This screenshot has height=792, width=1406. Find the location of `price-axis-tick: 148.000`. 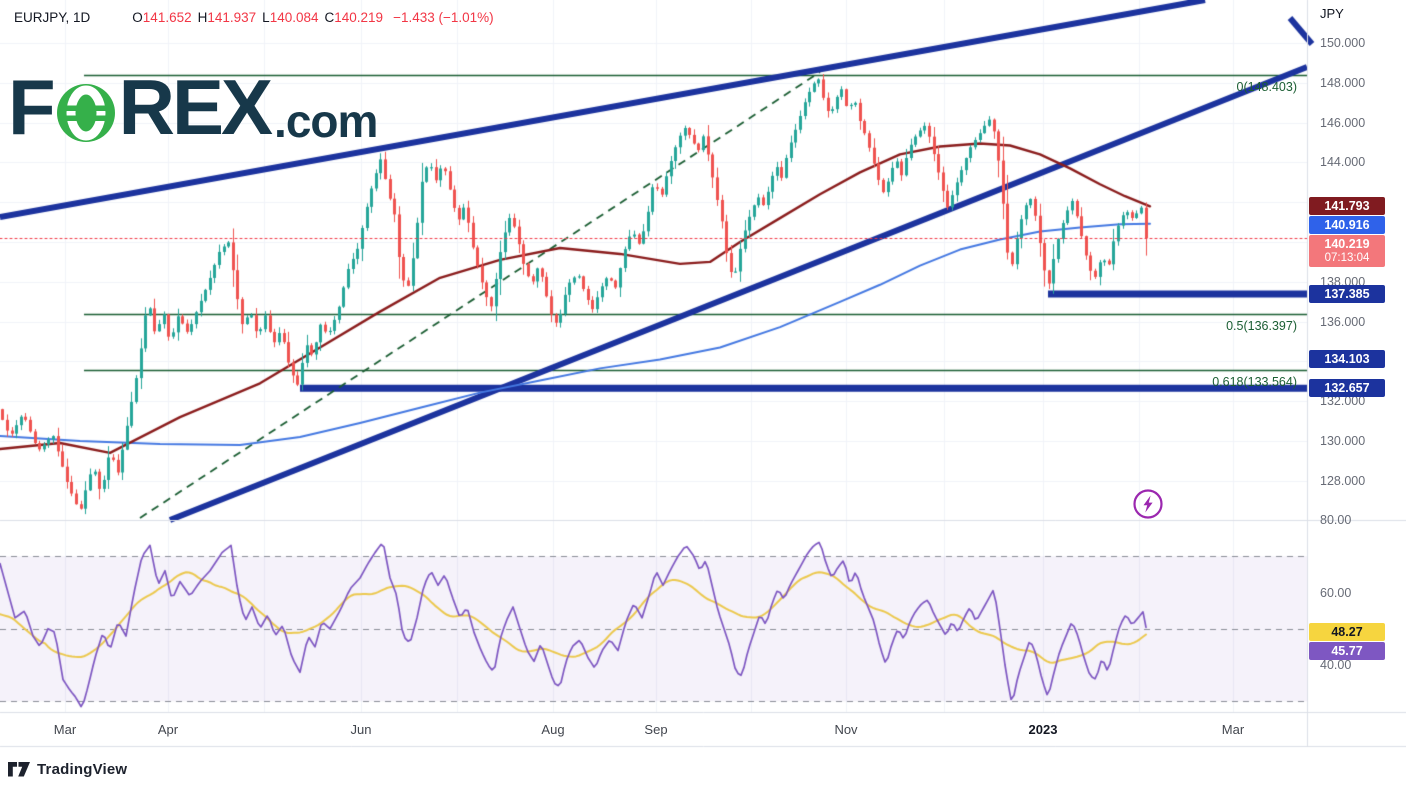

price-axis-tick: 148.000 is located at coordinates (1343, 82).